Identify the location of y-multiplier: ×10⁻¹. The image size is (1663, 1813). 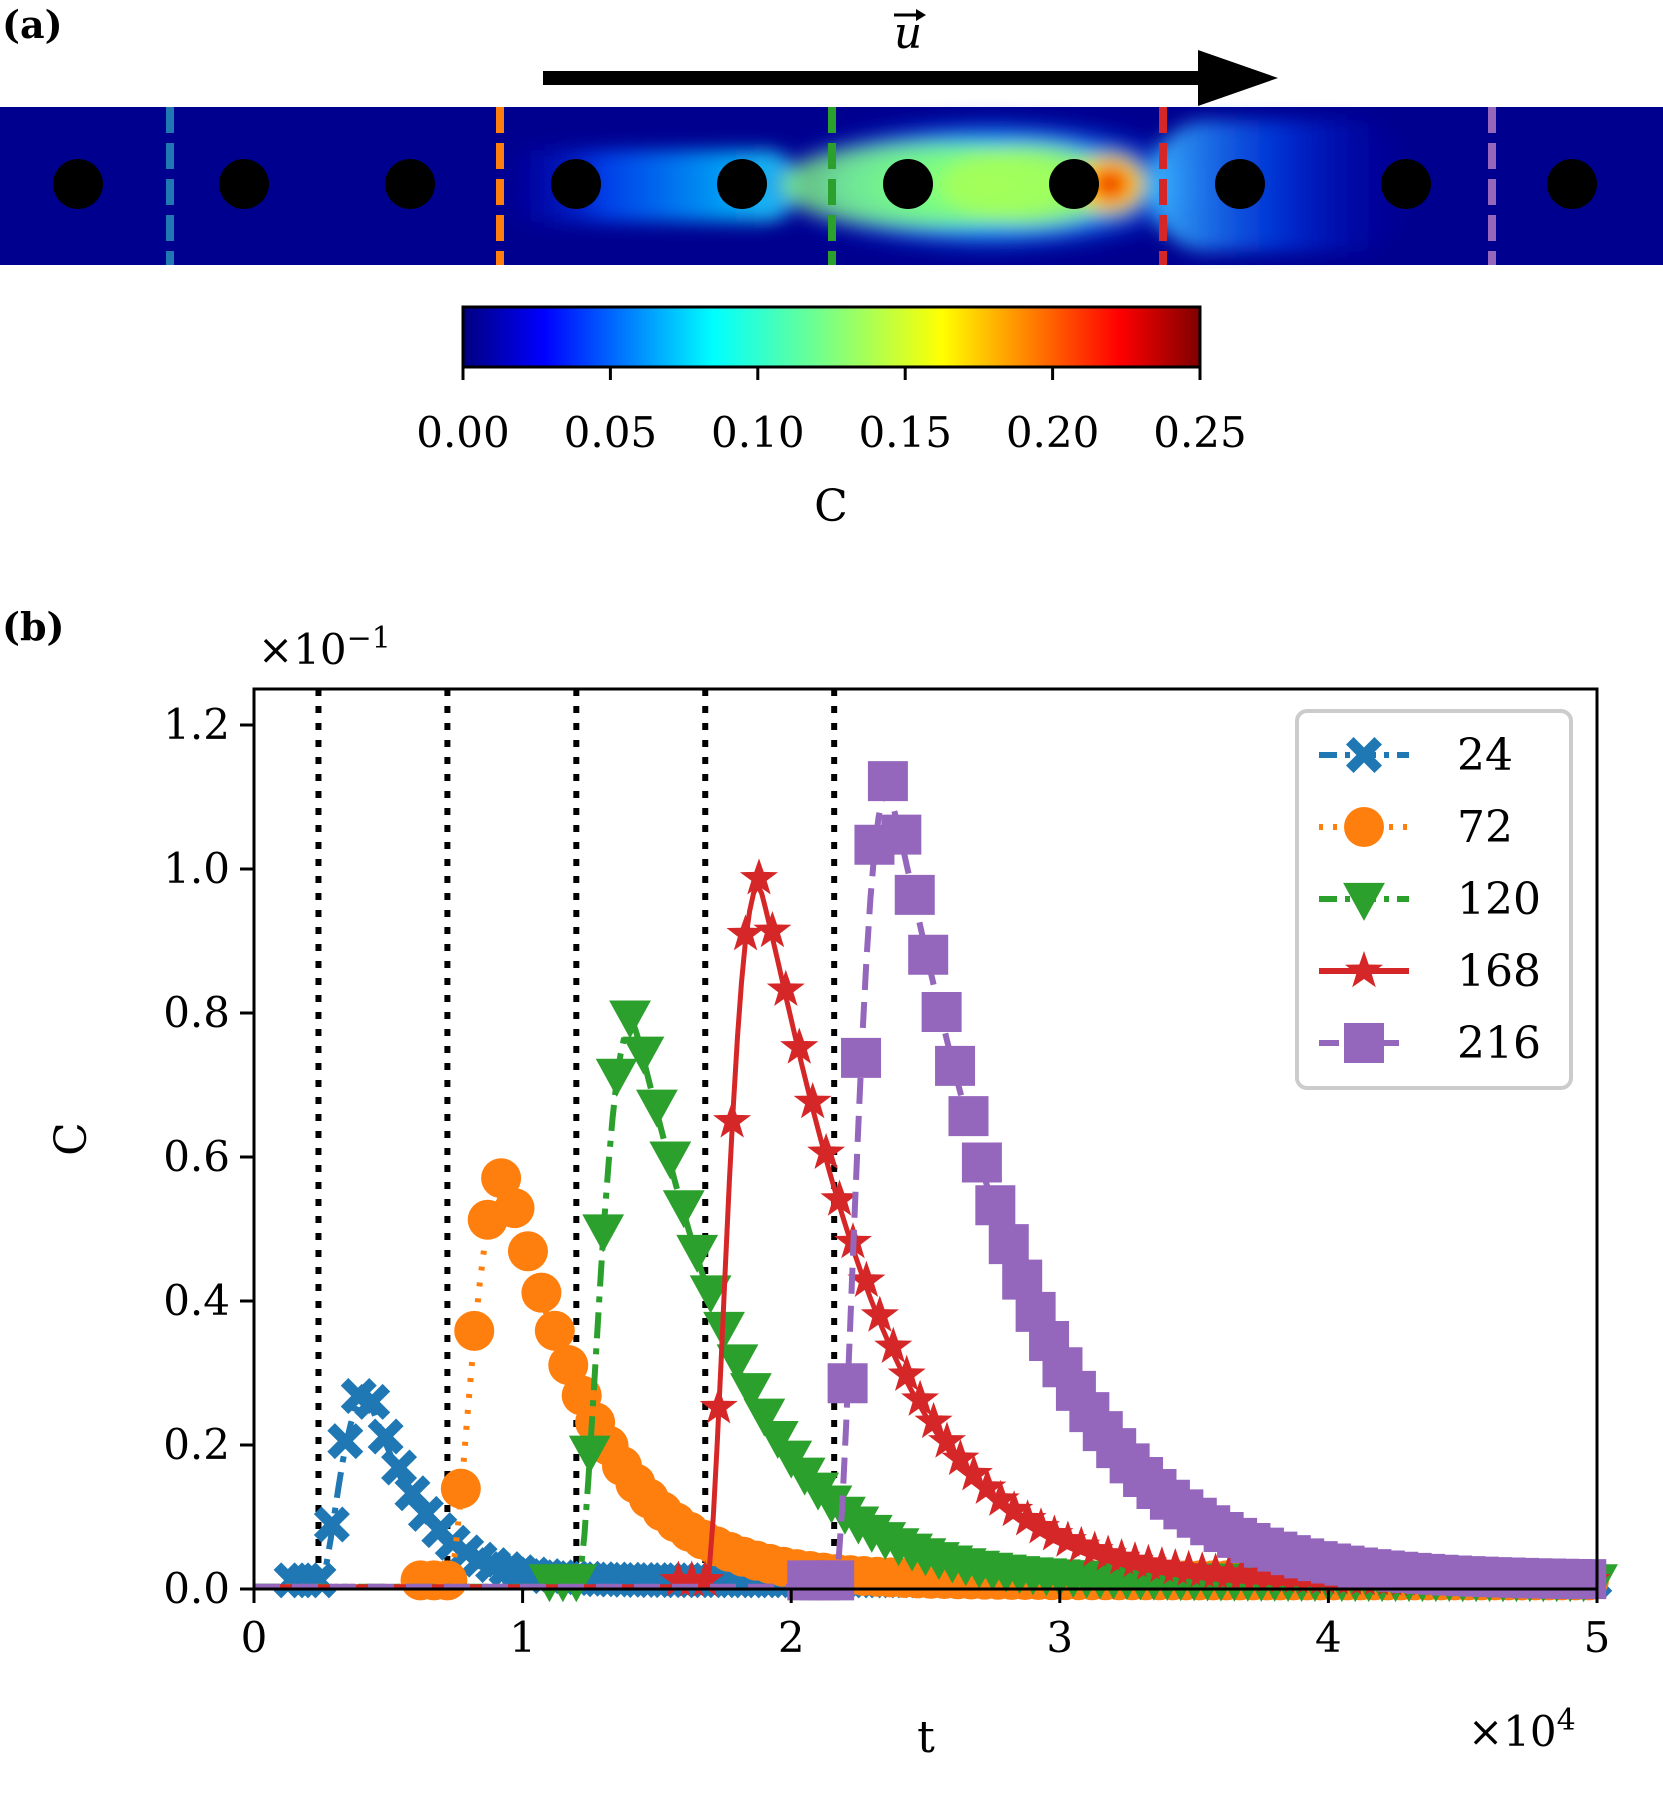
(324, 647).